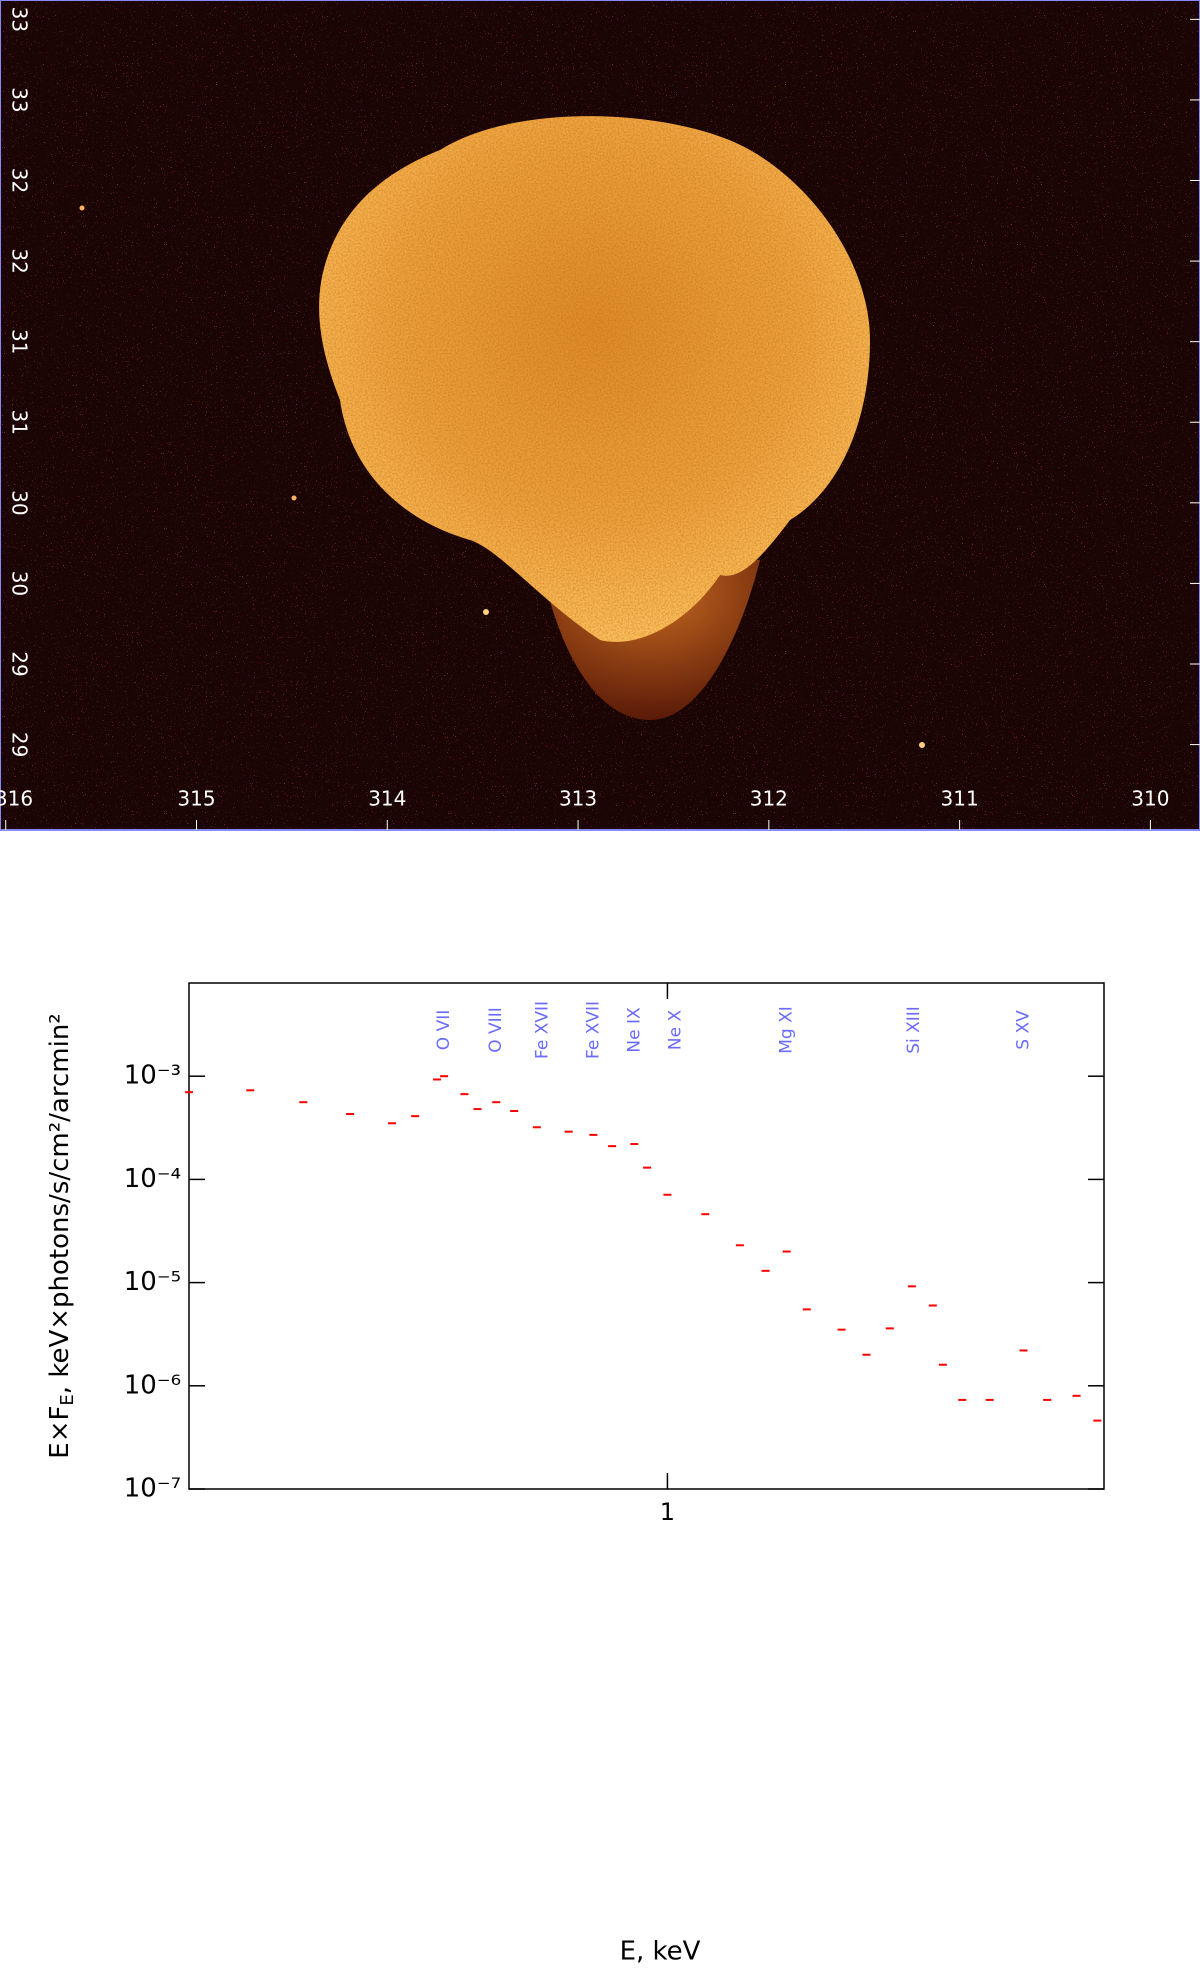 Image resolution: width=1200 pixels, height=1968 pixels. I want to click on y-label-part: , keV×photons/s/cm²/arcmin², so click(60, 1203).